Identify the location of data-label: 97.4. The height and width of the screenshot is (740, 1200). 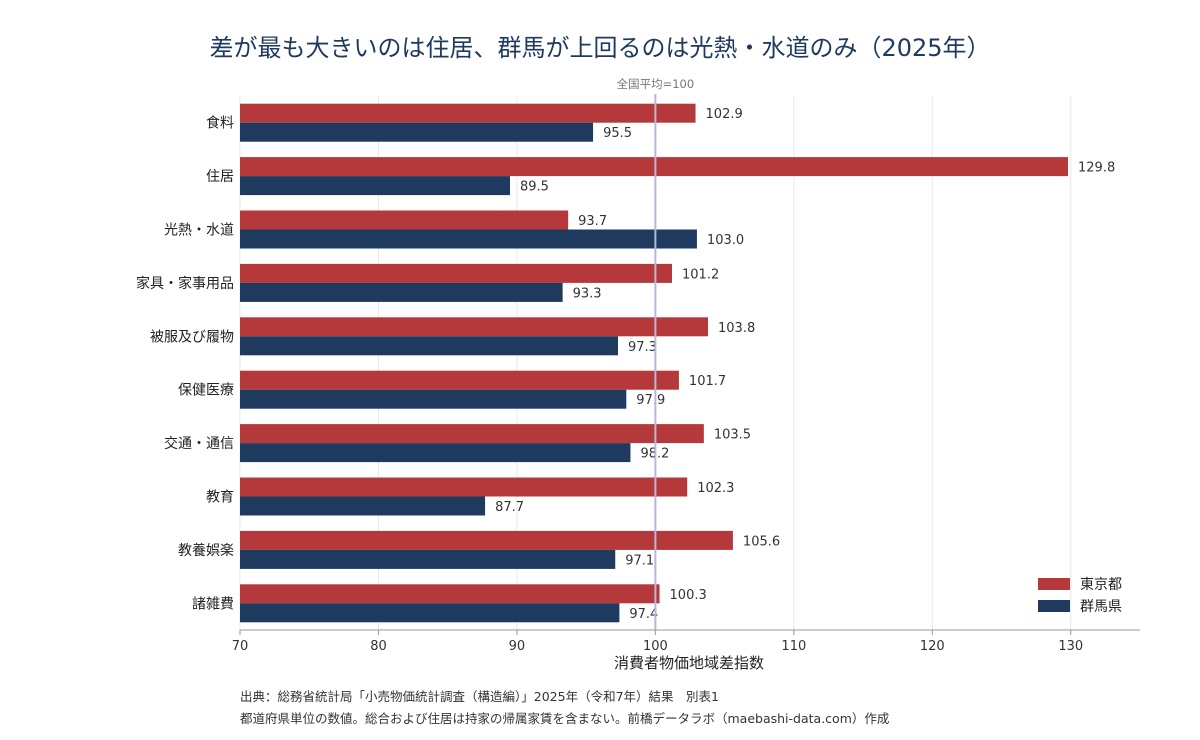
(643, 614).